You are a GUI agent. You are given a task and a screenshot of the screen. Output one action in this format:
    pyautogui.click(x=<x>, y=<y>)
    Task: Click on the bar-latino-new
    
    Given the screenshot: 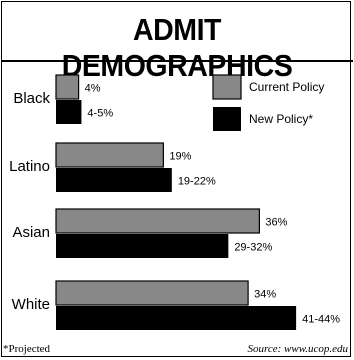 What is the action you would take?
    pyautogui.click(x=114, y=180)
    